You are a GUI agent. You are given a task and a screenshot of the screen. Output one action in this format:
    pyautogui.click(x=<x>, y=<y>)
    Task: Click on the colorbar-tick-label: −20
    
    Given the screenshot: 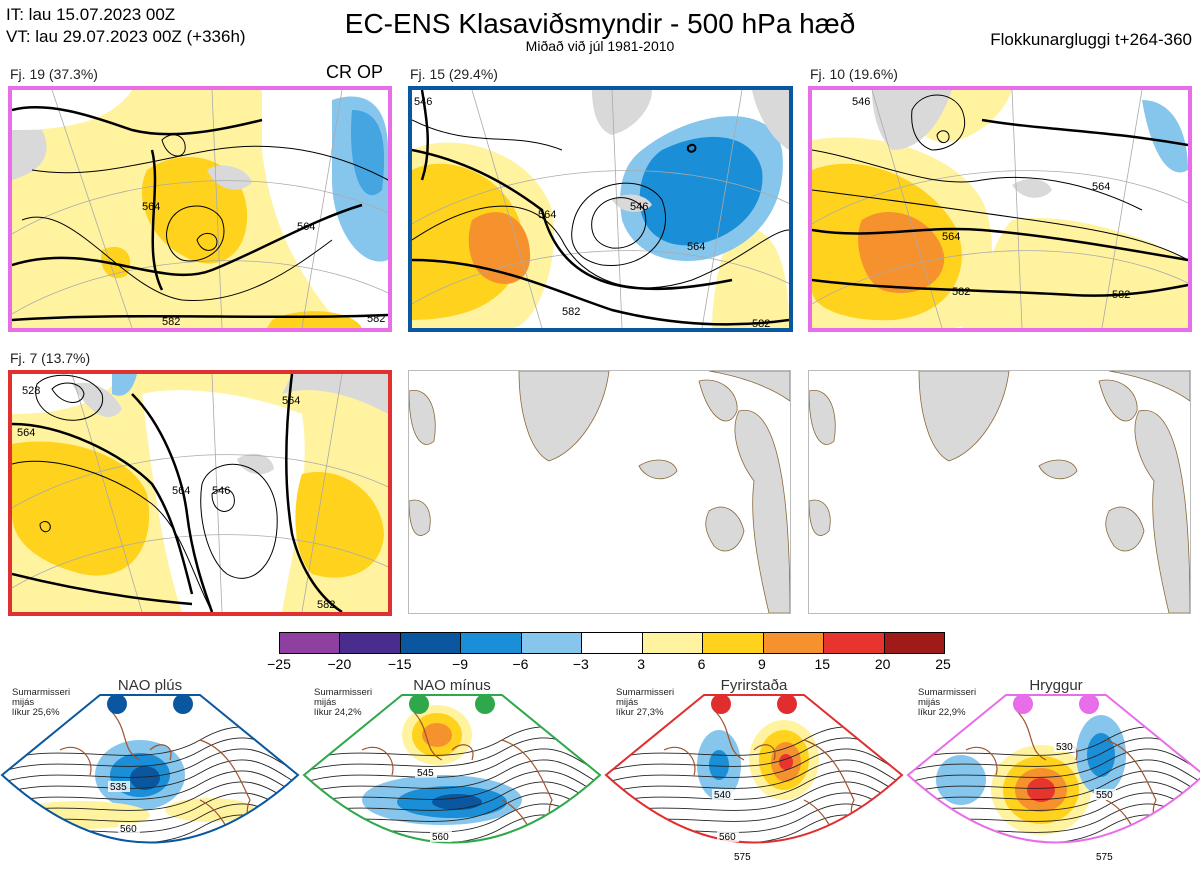 What is the action you would take?
    pyautogui.click(x=339, y=664)
    